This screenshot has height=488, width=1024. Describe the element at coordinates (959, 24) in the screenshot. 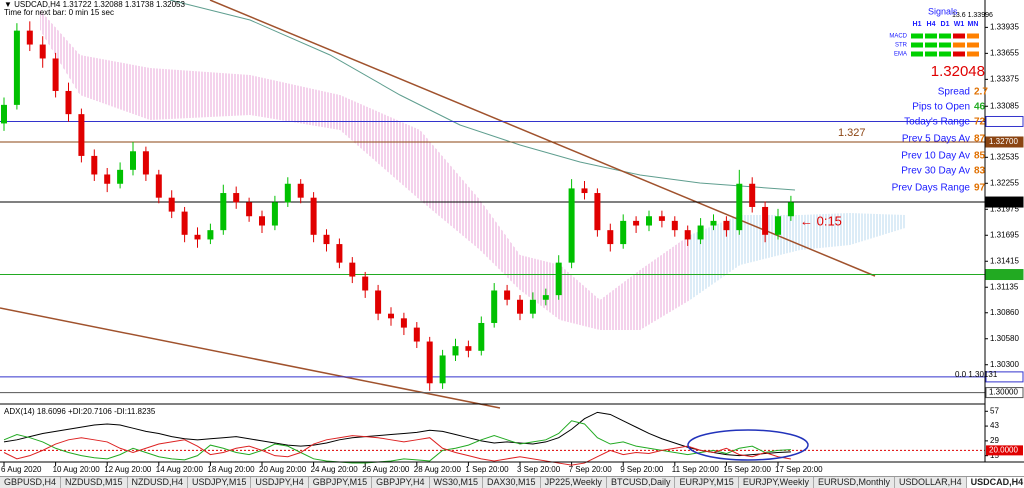

I see `signal-column: W1` at that location.